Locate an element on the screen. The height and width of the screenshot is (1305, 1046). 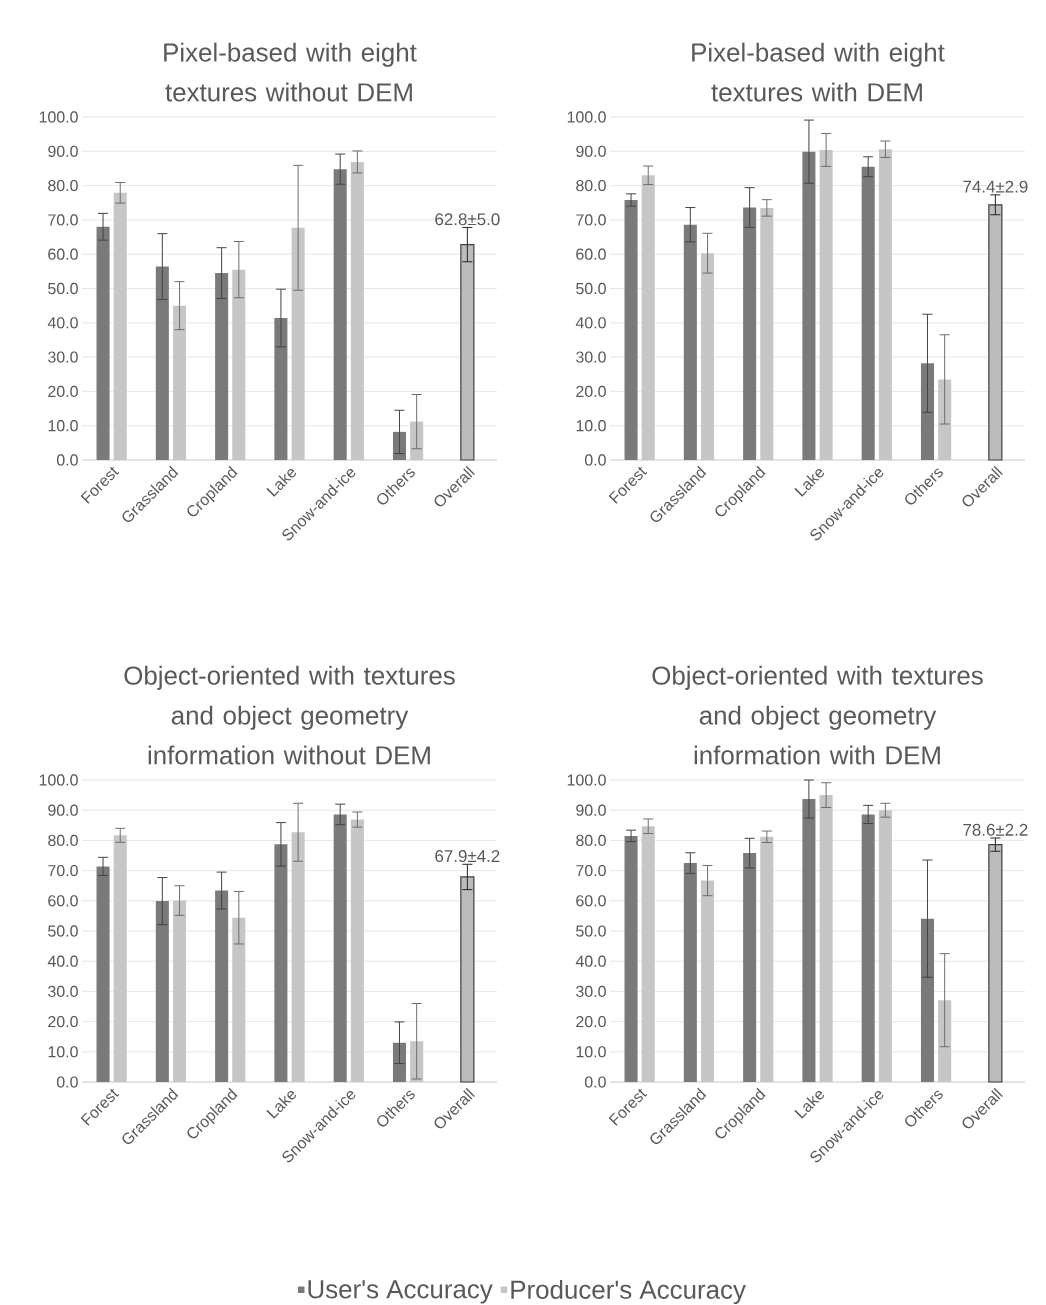
chart-title: Object-oriented with textures and object geometry information without DEM is located at coordinates (289, 715).